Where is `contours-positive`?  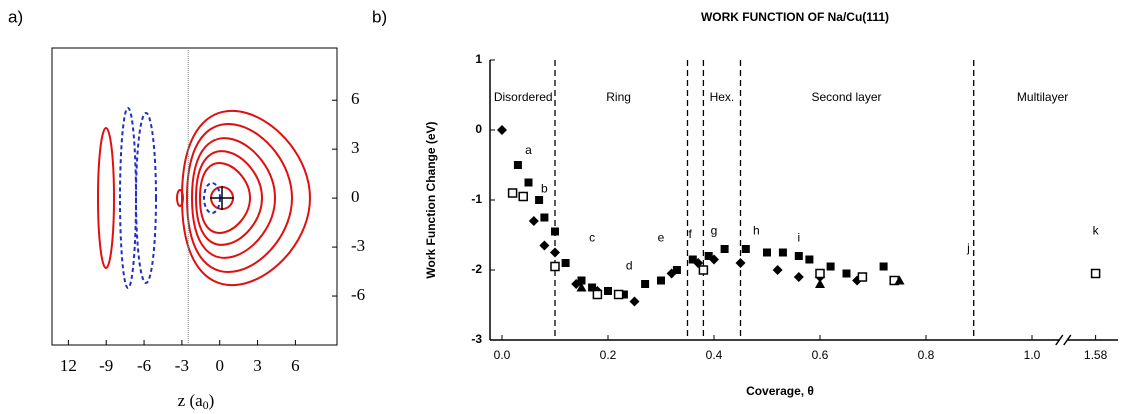
contours-positive is located at coordinates (204, 198).